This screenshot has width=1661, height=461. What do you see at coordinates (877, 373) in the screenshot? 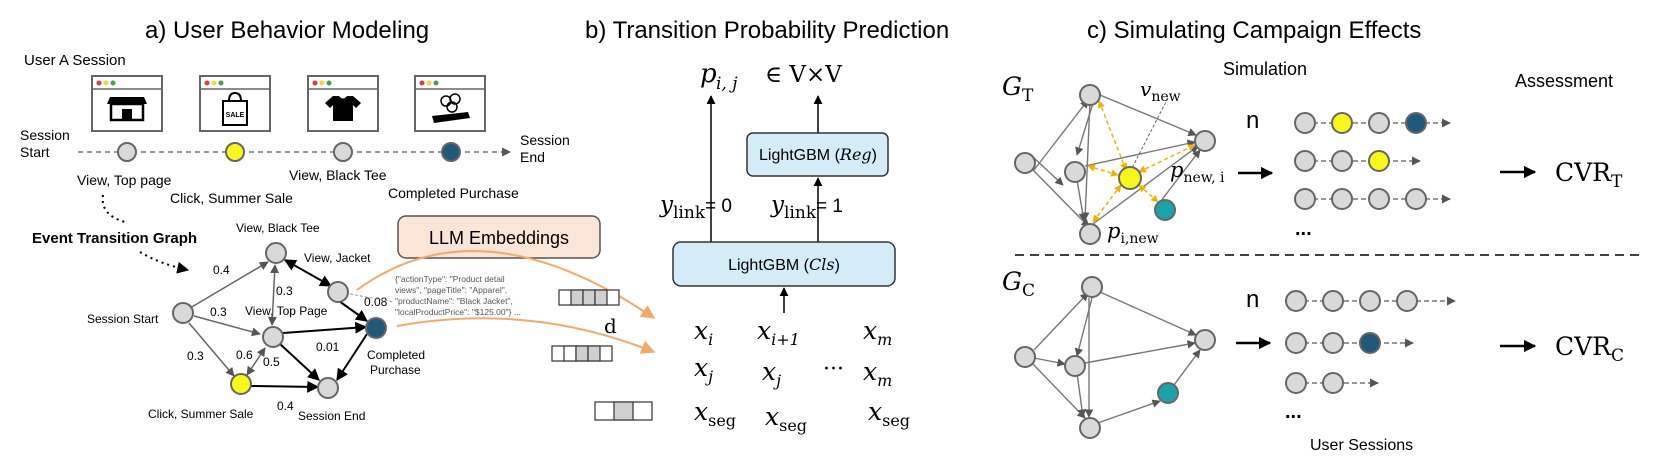
I see `feature-xm-2: xm` at bounding box center [877, 373].